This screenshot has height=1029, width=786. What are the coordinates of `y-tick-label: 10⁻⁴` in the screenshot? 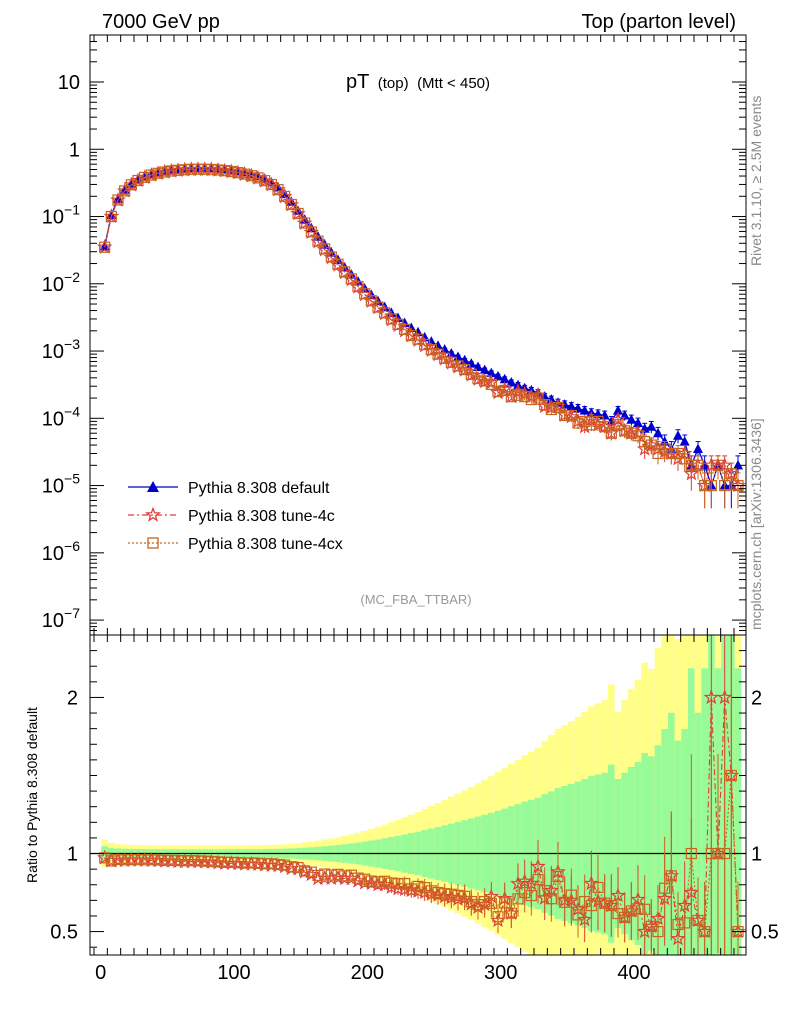 It's located at (61, 416).